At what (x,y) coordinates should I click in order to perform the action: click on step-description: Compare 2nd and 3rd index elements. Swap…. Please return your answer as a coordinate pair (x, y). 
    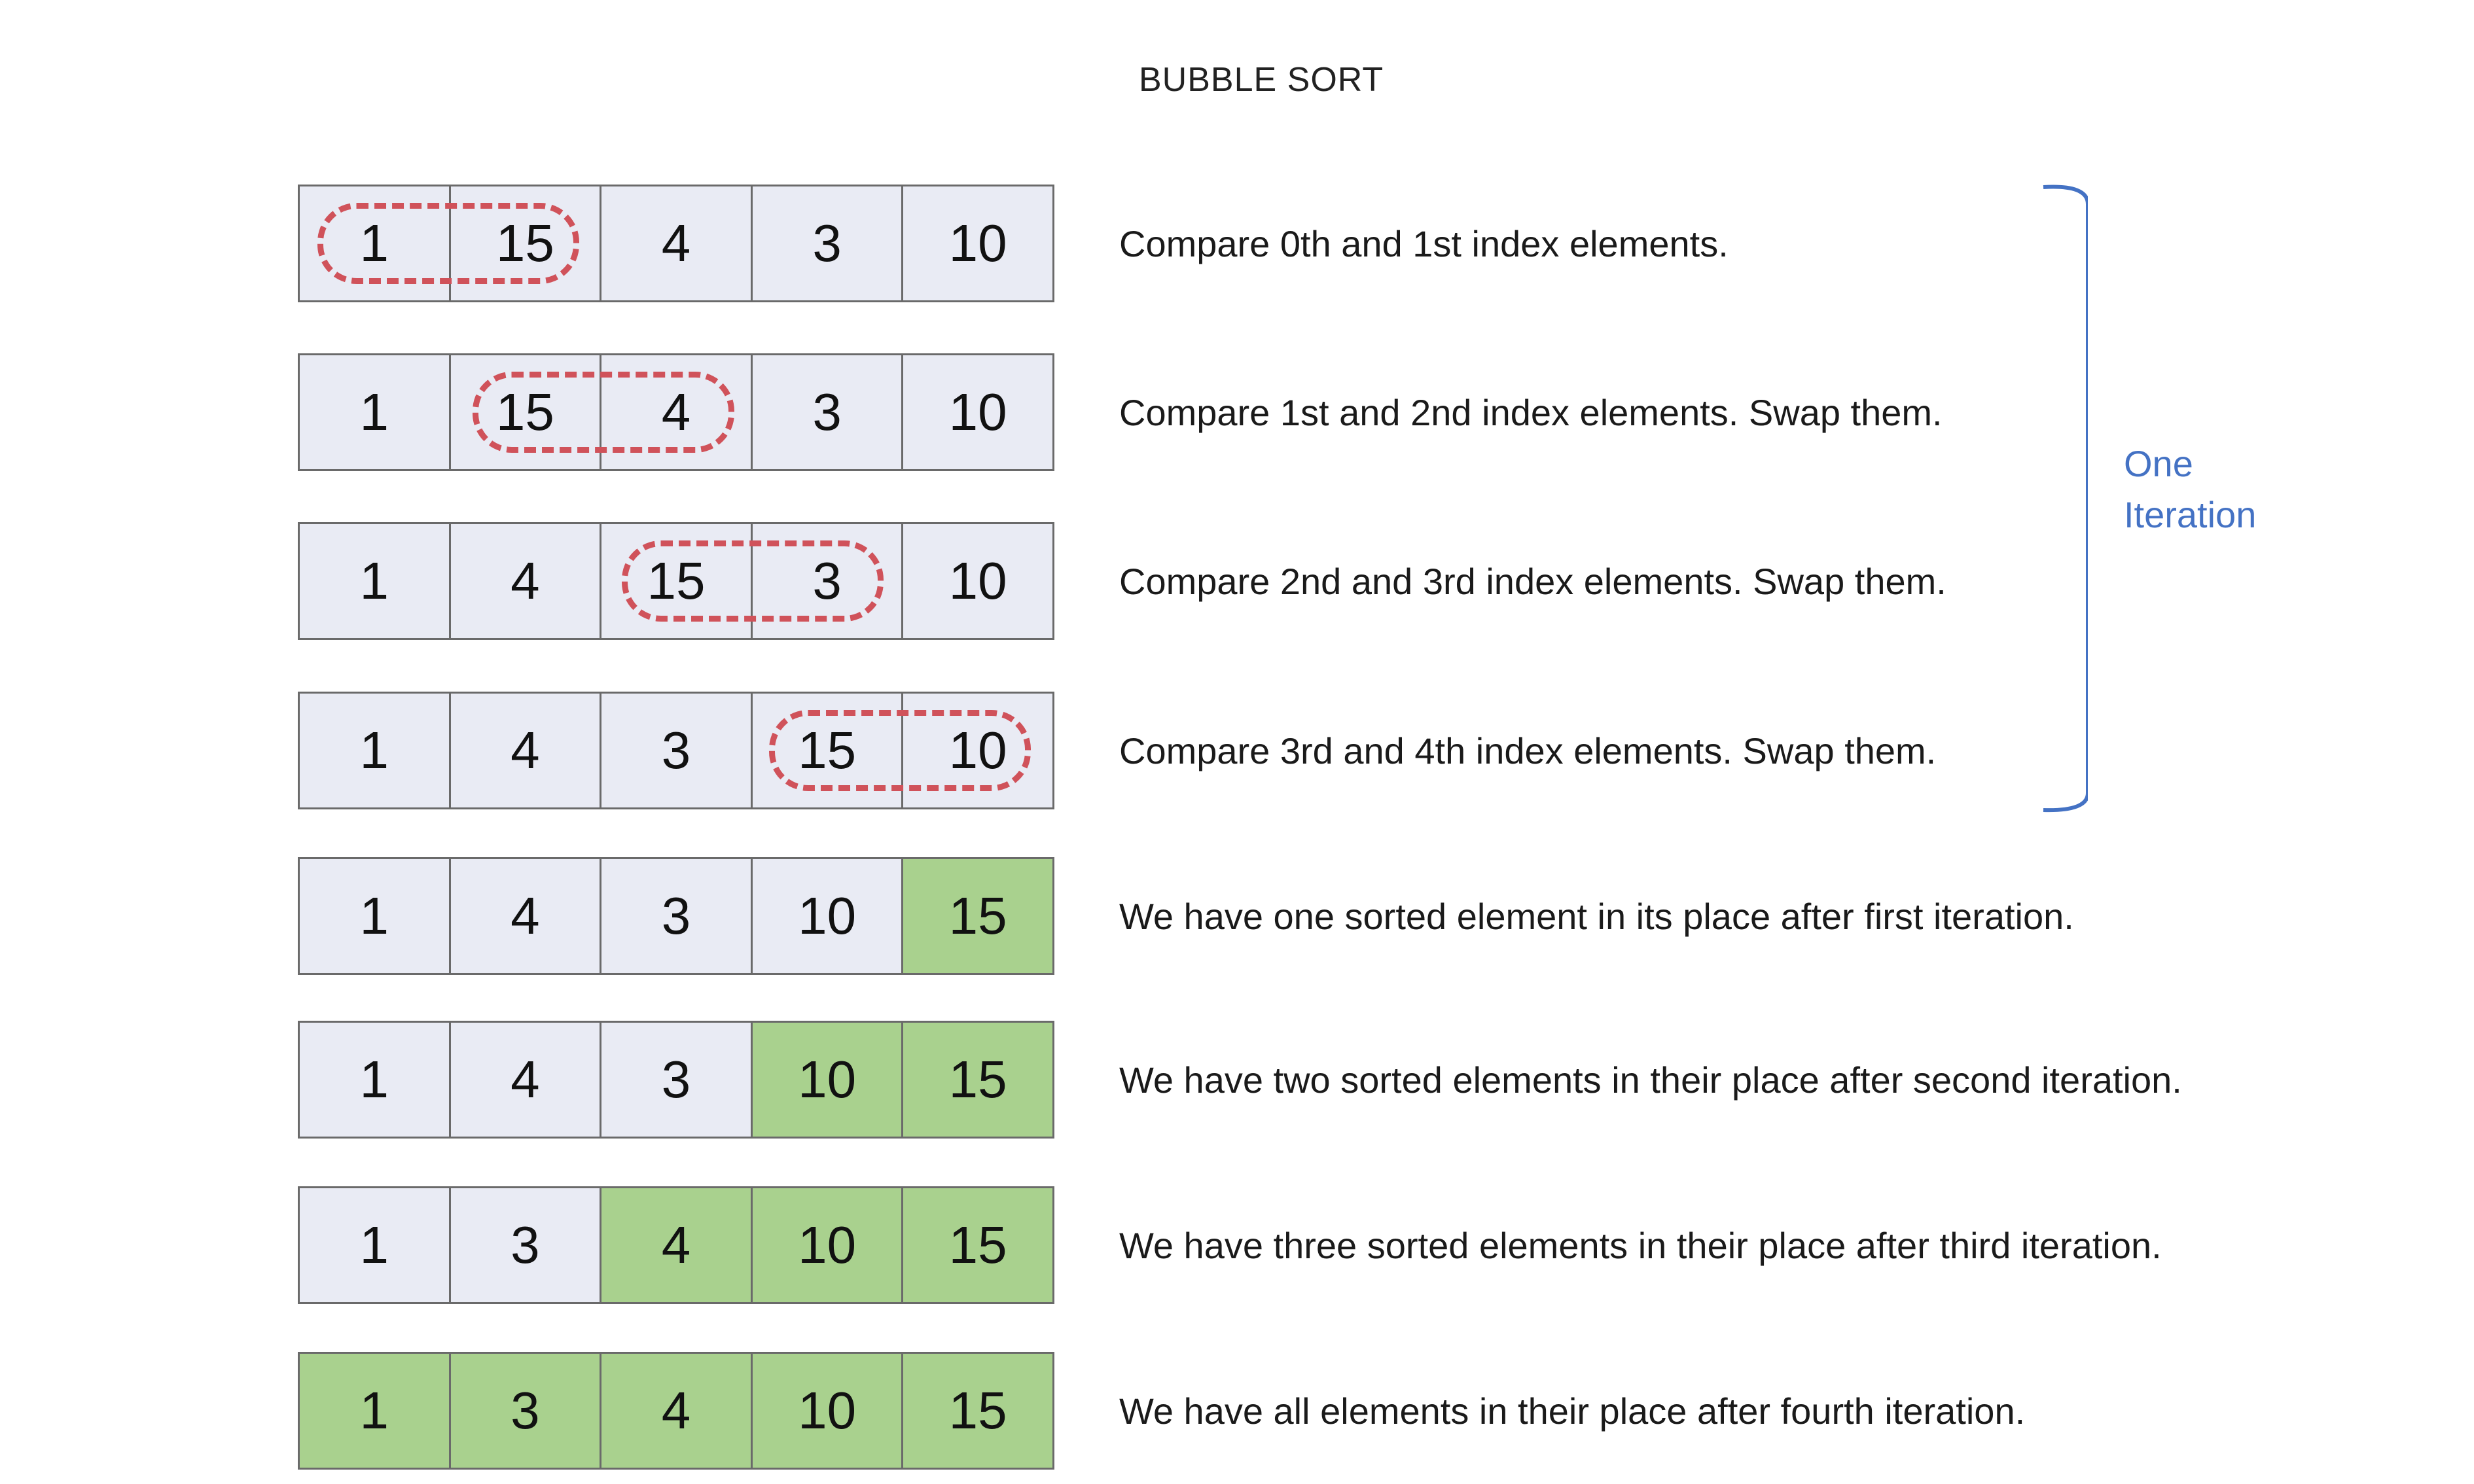
    Looking at the image, I should click on (1532, 581).